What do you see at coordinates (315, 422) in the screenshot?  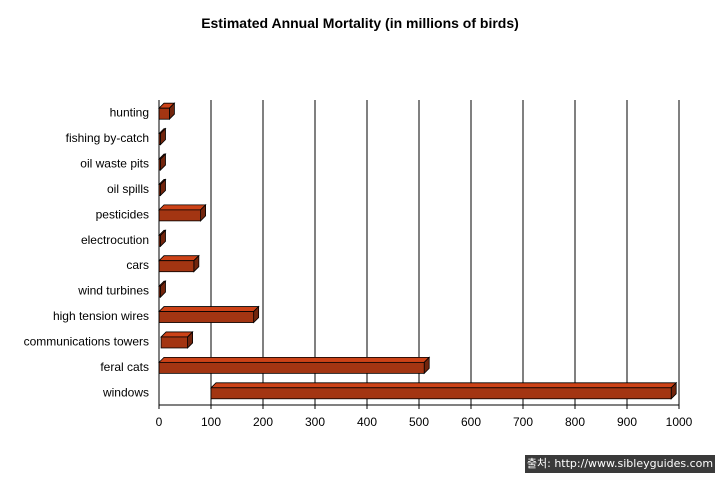 I see `x-tick-label: 300` at bounding box center [315, 422].